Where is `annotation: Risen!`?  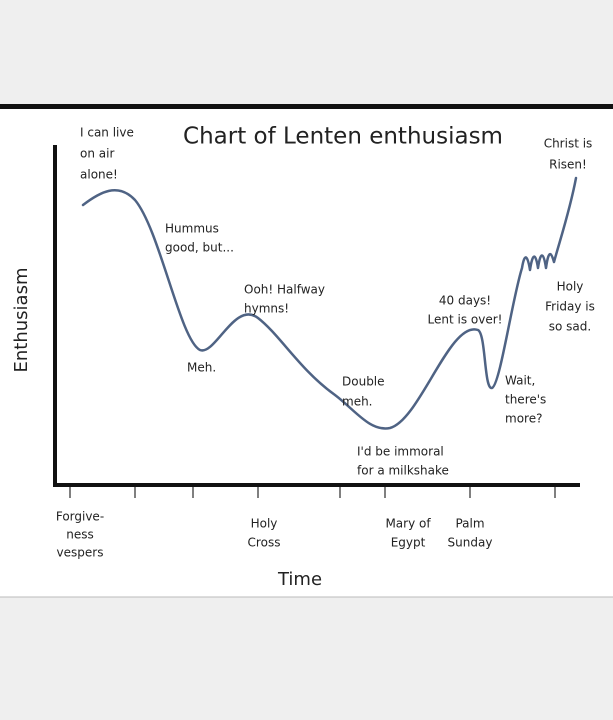 annotation: Risen! is located at coordinates (568, 165).